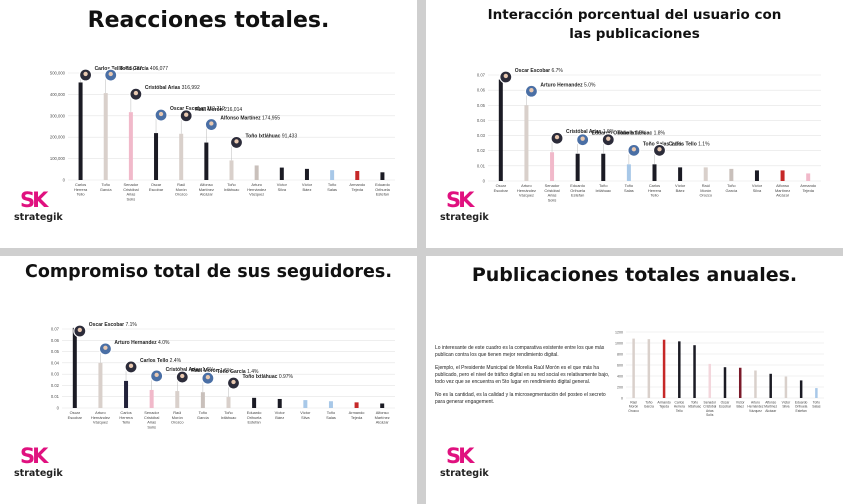 This screenshot has width=843, height=504. What do you see at coordinates (649, 407) in the screenshot?
I see `x-tick-label: García` at bounding box center [649, 407].